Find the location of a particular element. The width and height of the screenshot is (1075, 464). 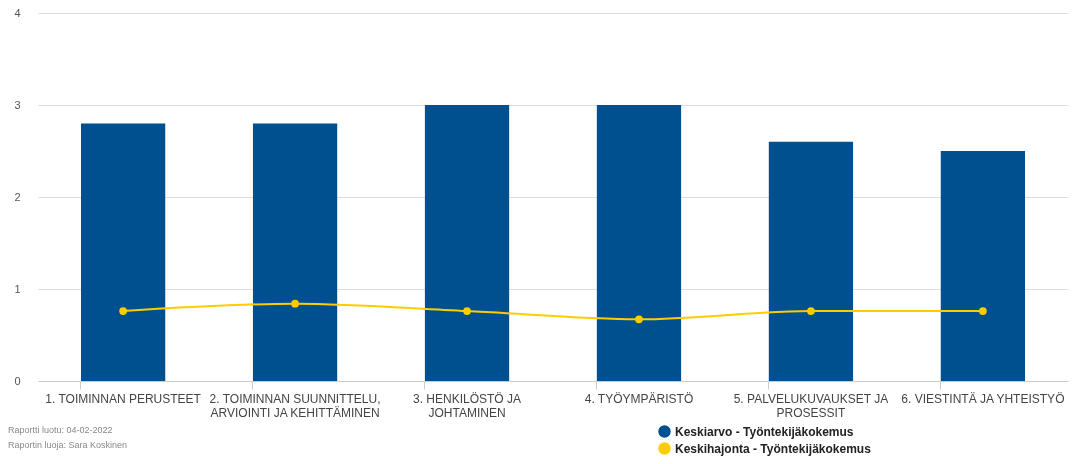

text: Raportti luotu: 04-02-2022 is located at coordinates (60, 430).